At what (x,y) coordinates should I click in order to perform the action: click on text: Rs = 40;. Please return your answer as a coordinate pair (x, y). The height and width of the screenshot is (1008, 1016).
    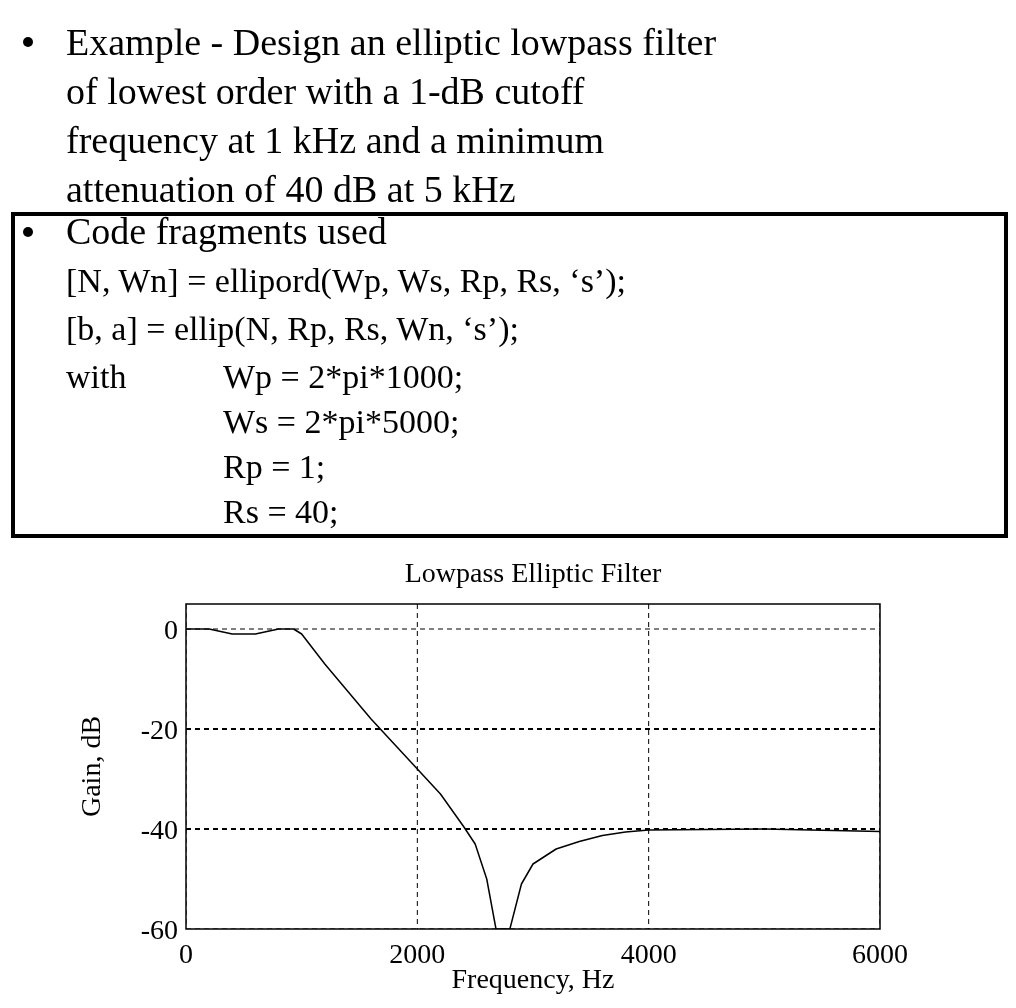
    Looking at the image, I should click on (281, 511).